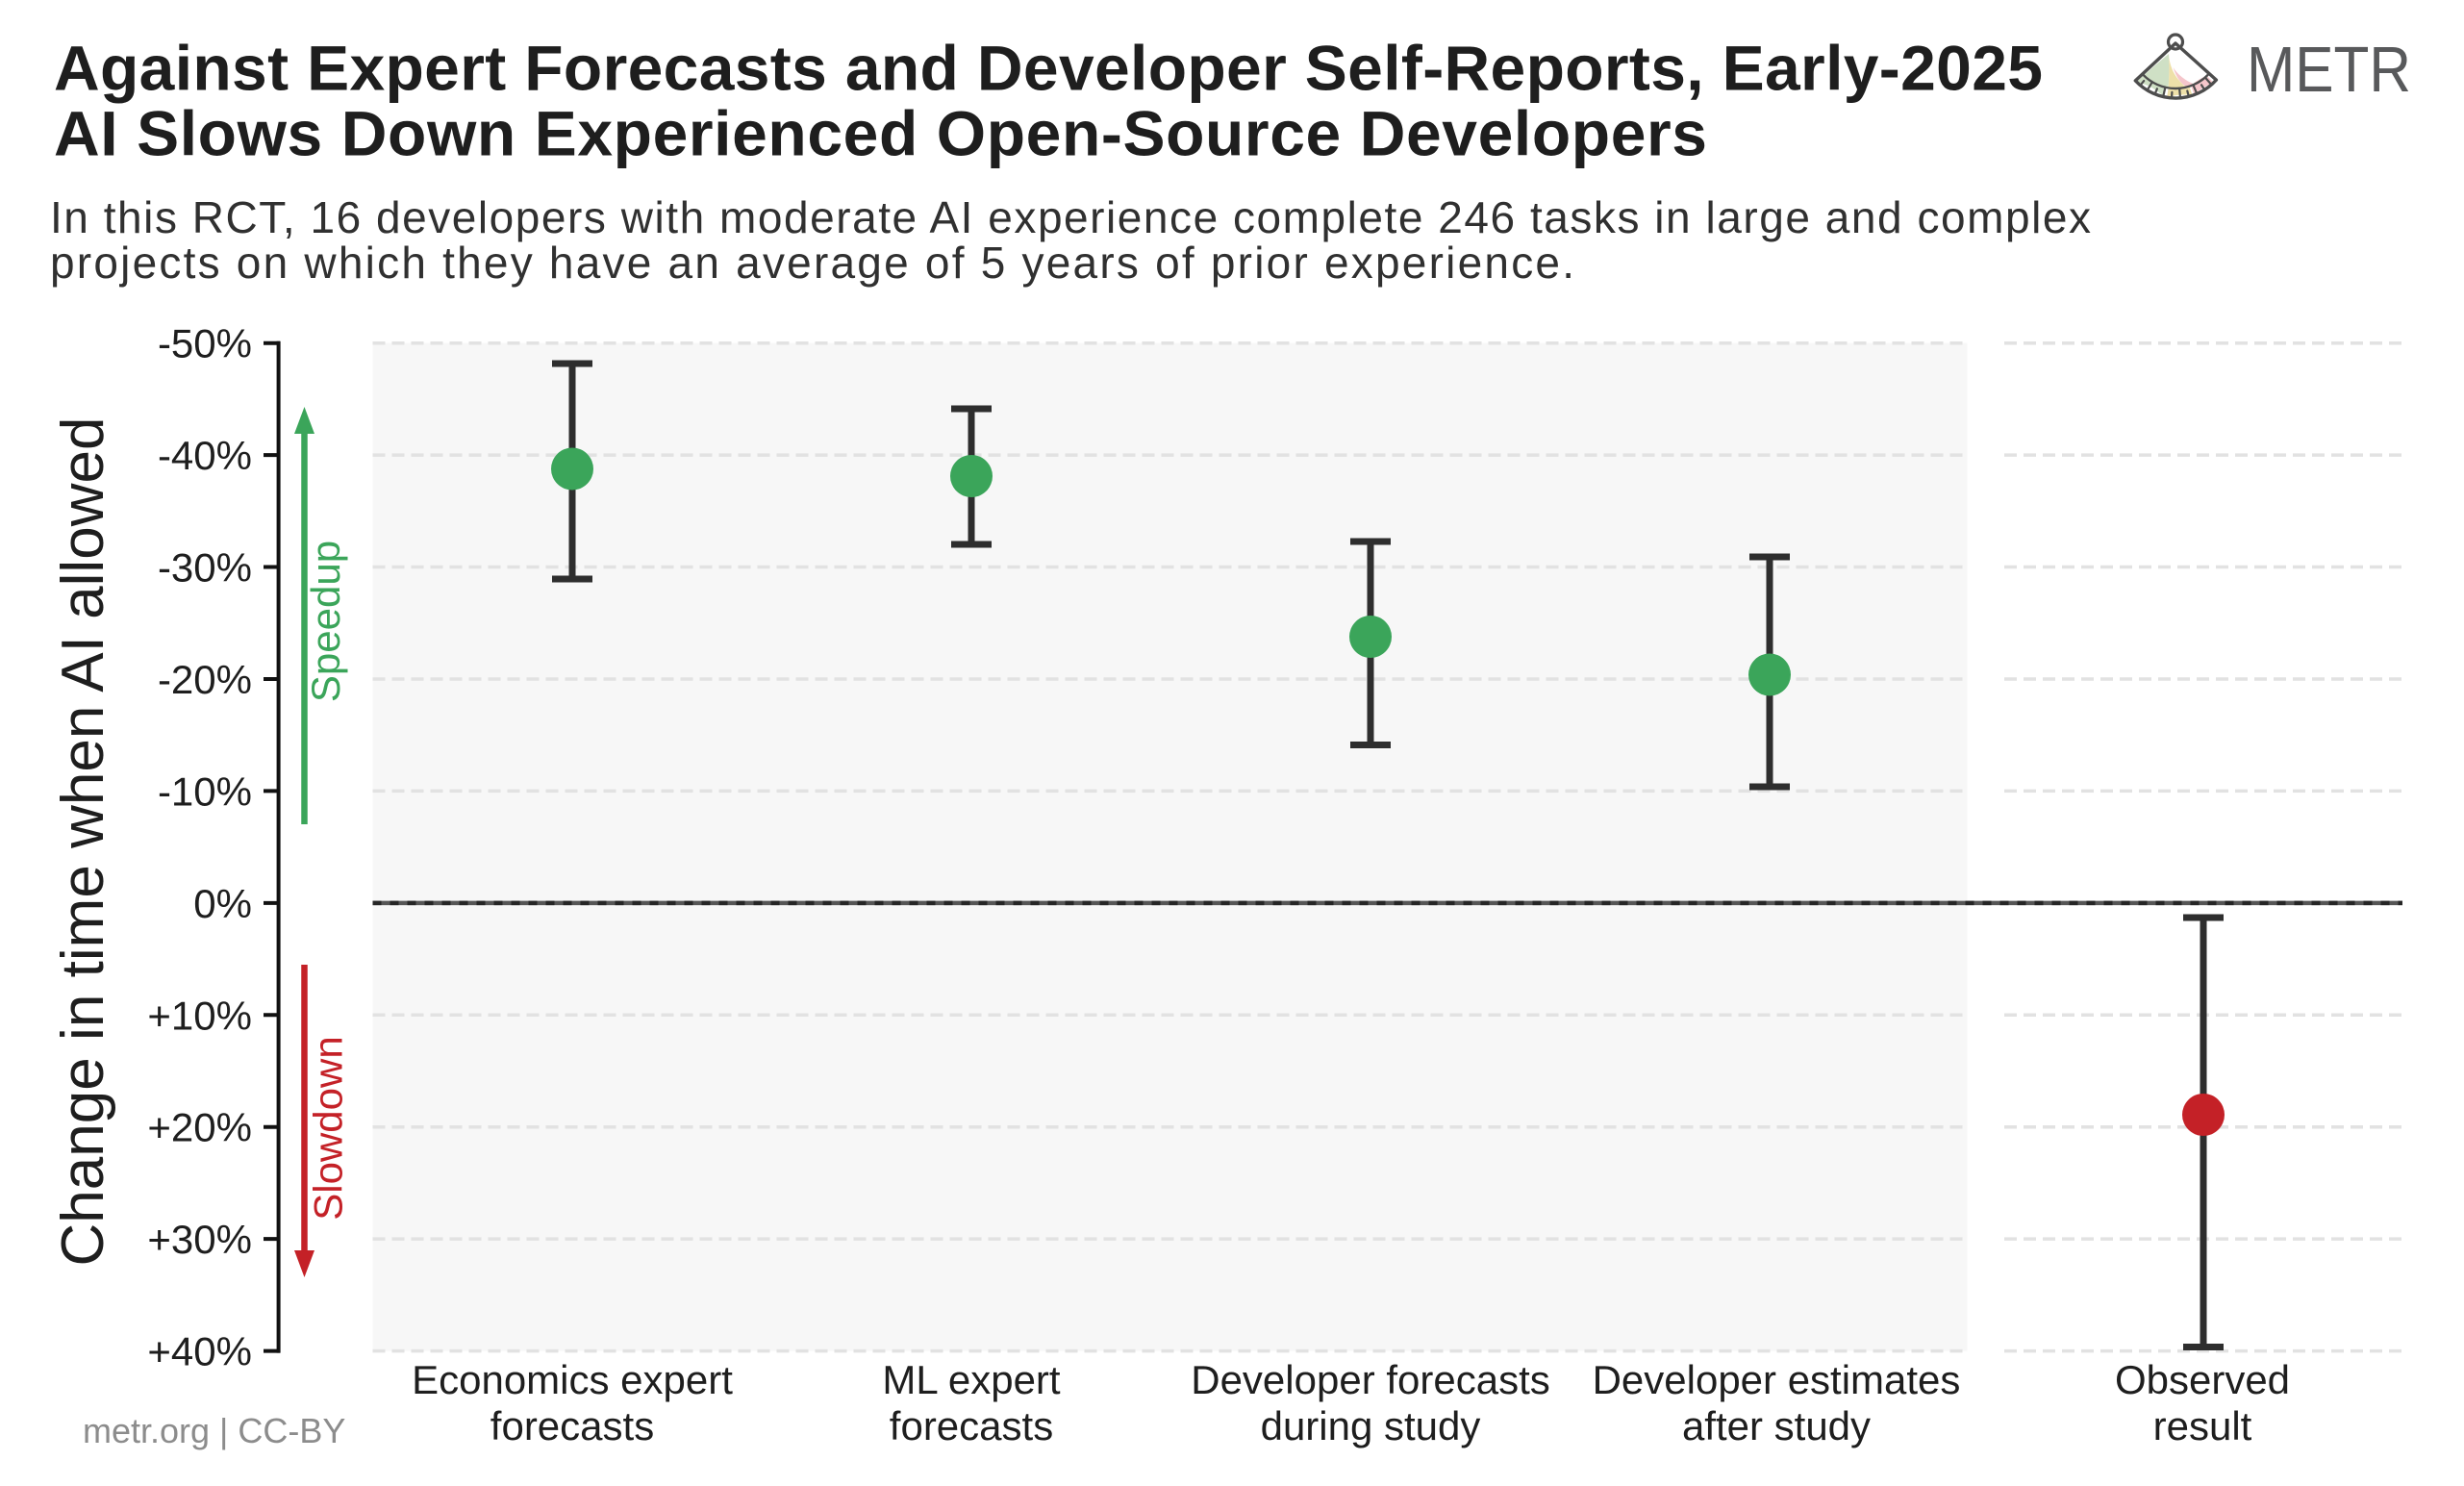 The width and height of the screenshot is (2464, 1486). Describe the element at coordinates (205, 791) in the screenshot. I see `svg-text: -10%` at that location.